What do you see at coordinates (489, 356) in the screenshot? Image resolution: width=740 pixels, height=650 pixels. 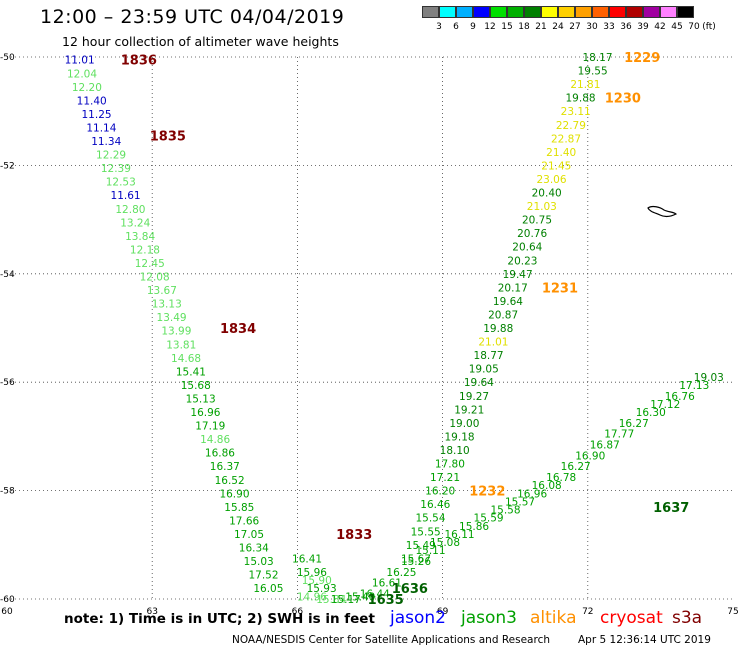 I see `swh-value: 18.77` at bounding box center [489, 356].